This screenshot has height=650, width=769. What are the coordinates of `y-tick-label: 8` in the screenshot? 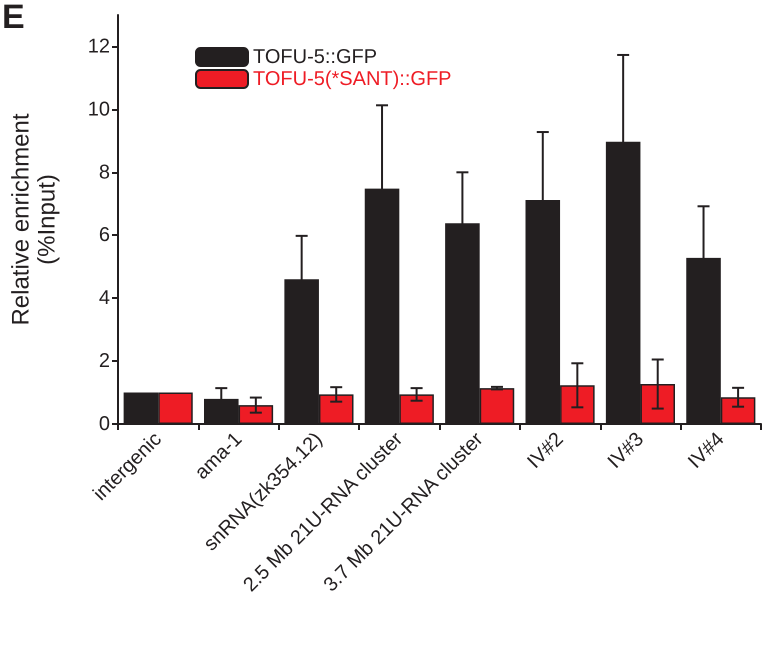 It's located at (104, 172).